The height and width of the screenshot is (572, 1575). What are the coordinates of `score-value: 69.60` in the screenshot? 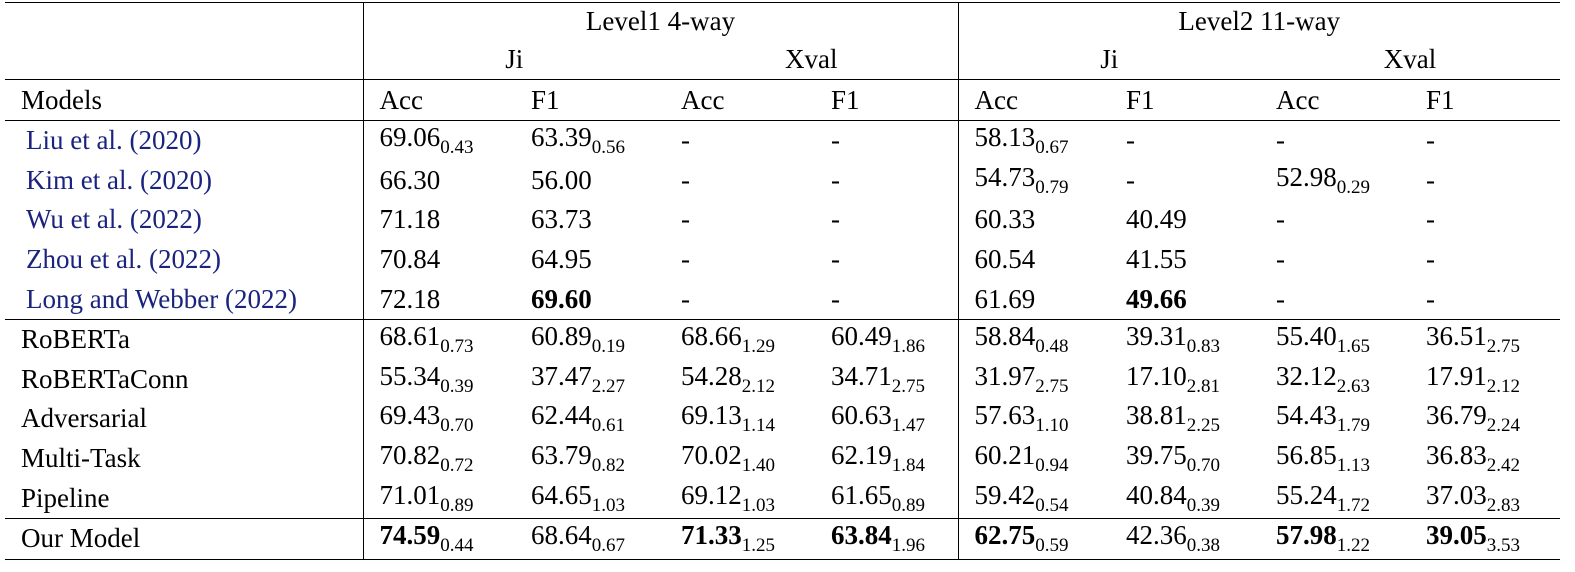 It's located at (561, 298).